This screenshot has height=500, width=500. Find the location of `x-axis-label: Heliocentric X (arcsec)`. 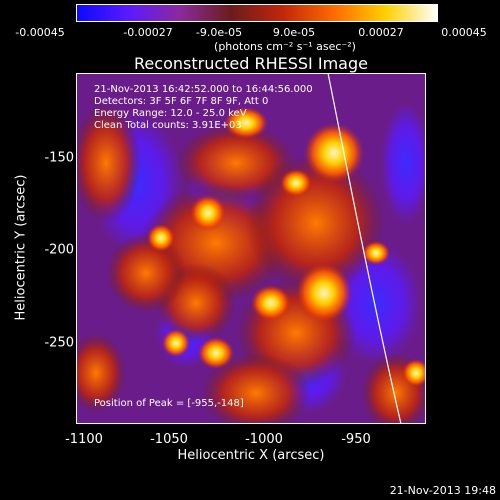

x-axis-label: Heliocentric X (arcsec) is located at coordinates (251, 455).